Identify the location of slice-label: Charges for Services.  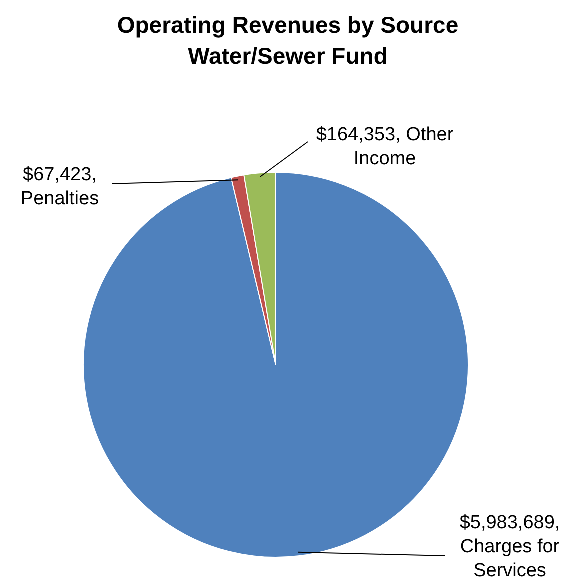
(510, 557).